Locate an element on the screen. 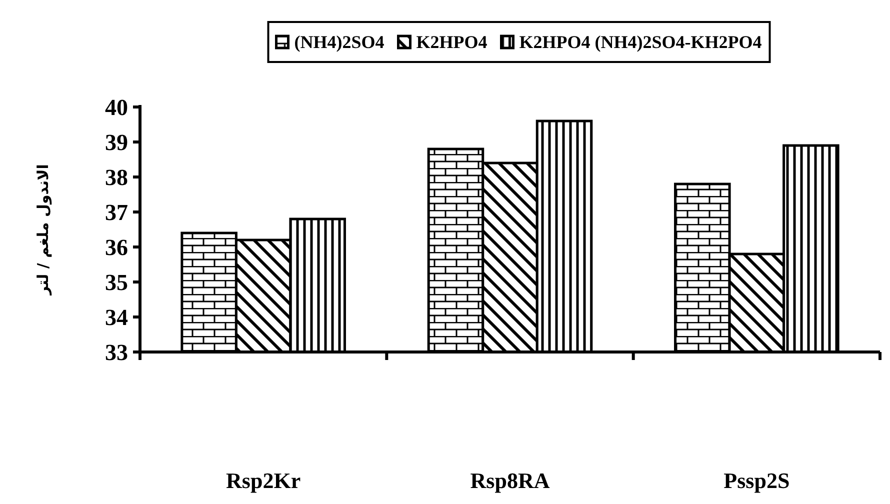  y-tick-label: 33 is located at coordinates (116, 352).